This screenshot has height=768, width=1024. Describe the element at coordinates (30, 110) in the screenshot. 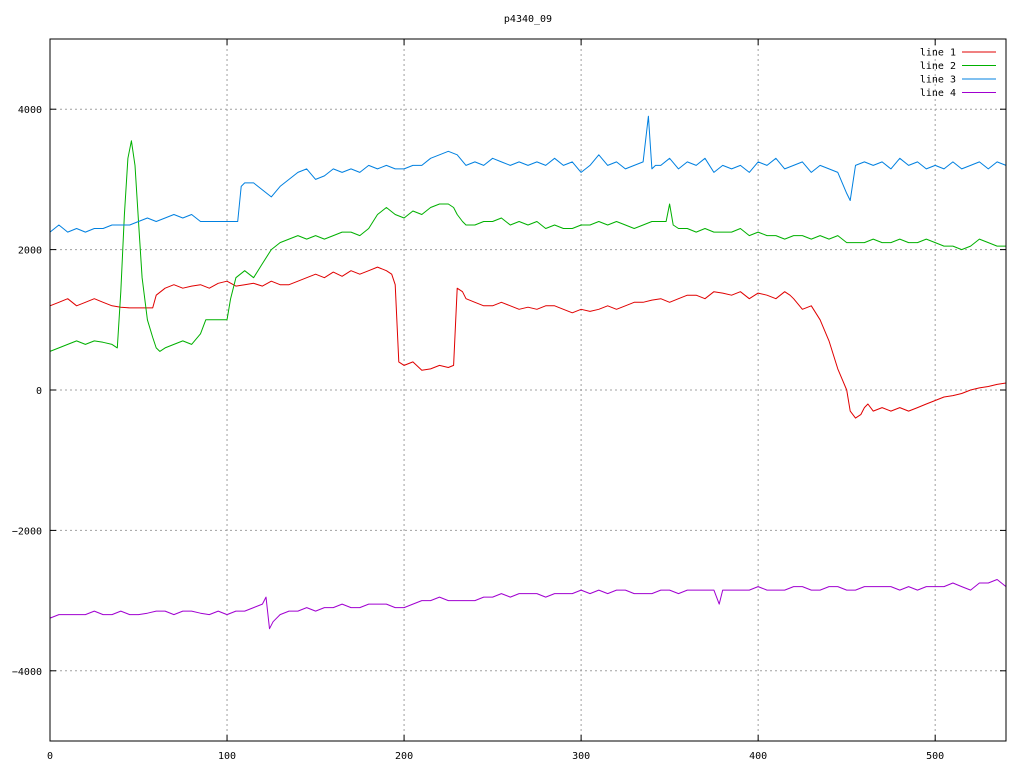

I see `y-tick-label: 4000` at that location.